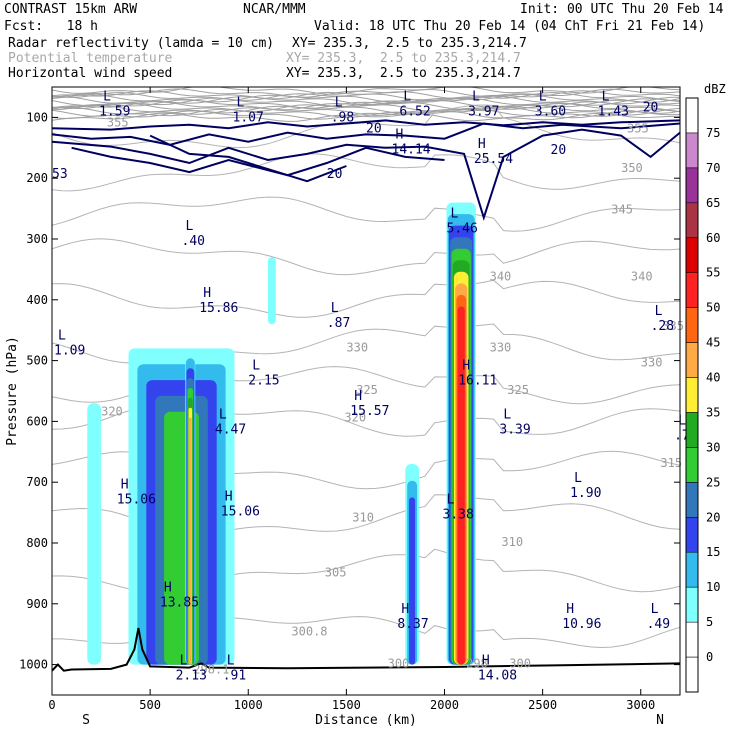 The image size is (740, 740). Describe the element at coordinates (709, 622) in the screenshot. I see `colorbar-label: 5` at that location.